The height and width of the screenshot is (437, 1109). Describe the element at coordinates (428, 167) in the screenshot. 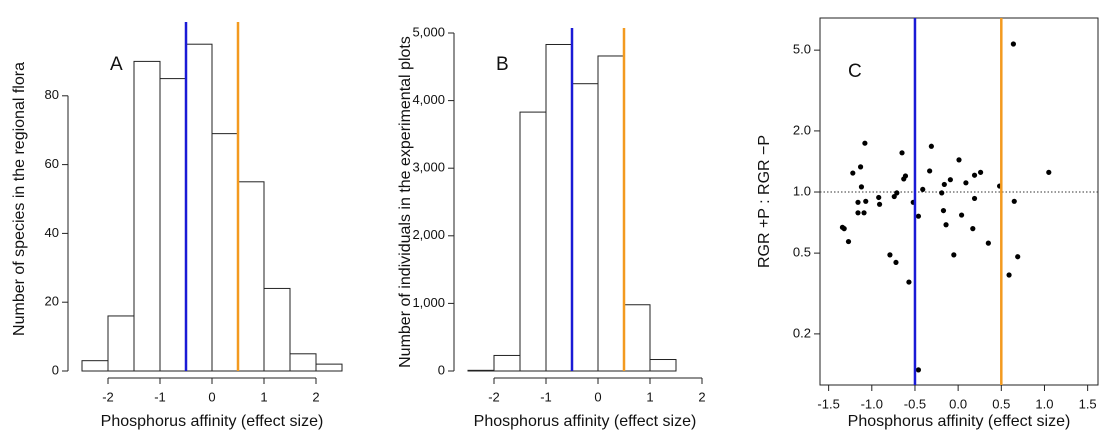

I see `y-tick-label: 3,000` at that location.